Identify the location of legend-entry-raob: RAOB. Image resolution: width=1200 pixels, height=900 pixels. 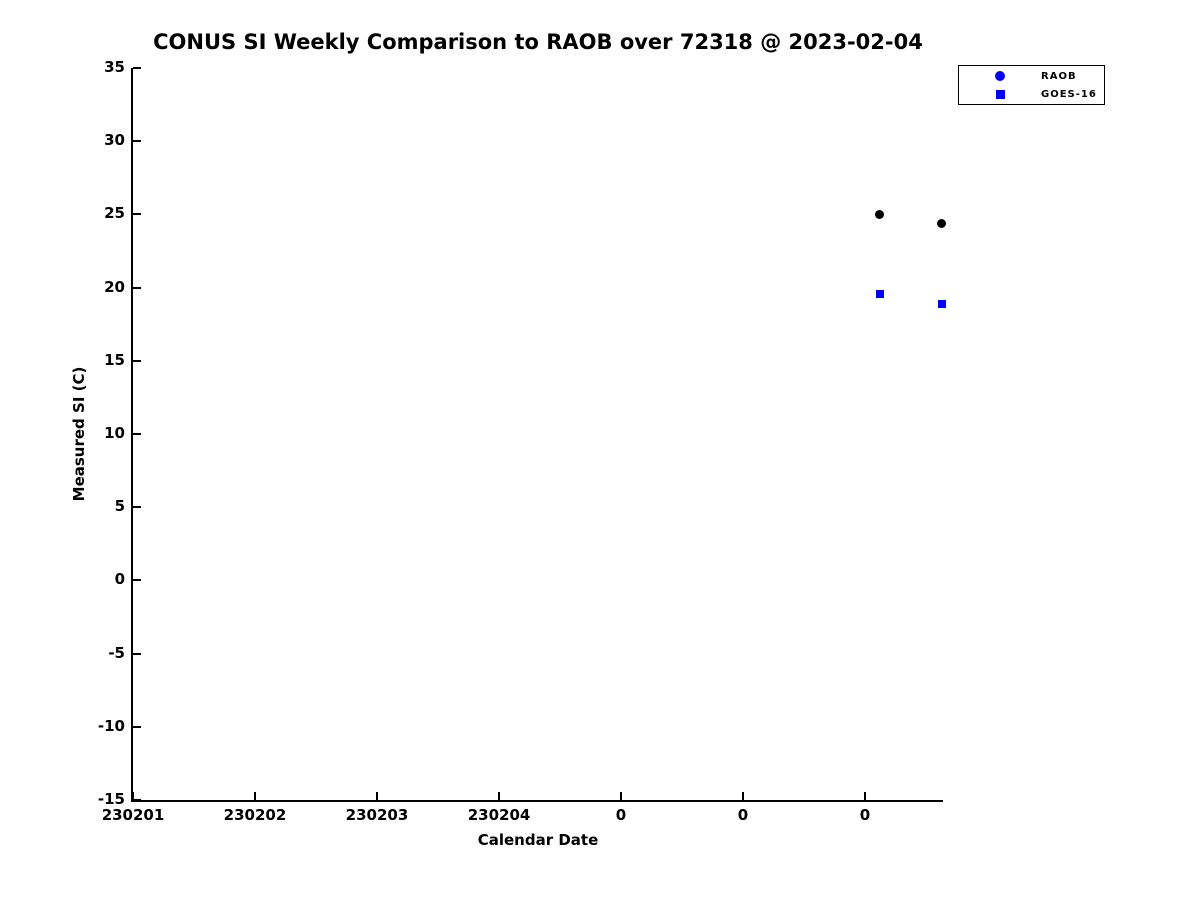
(1031, 76).